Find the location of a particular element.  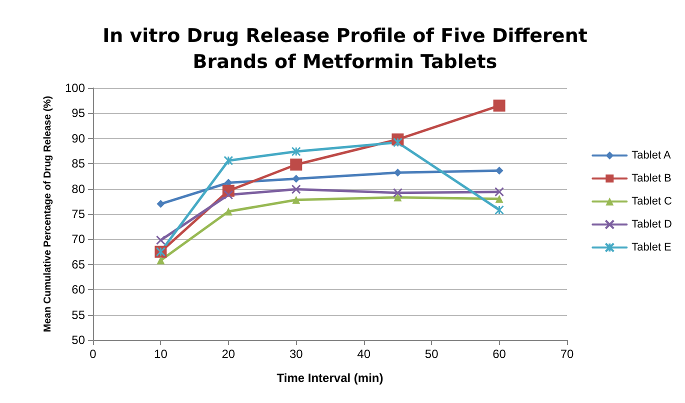

x-axis-title: Time Interval (min) is located at coordinates (330, 378).